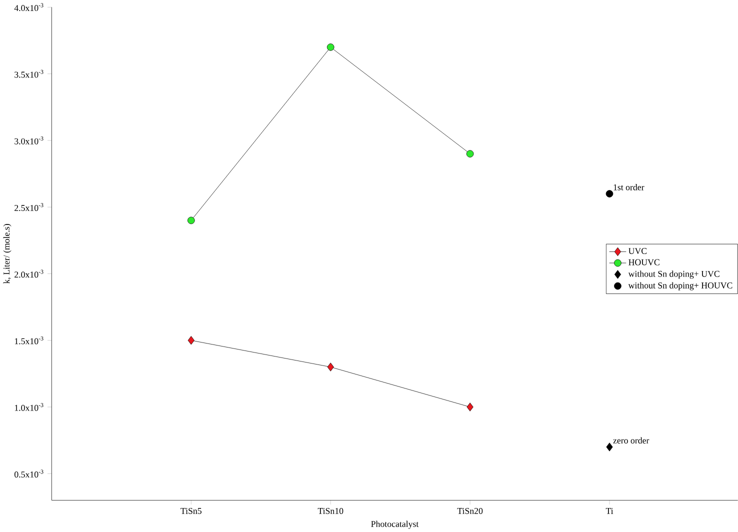  I want to click on y-tick-label: 2.0x10$^{-3}$, so click(29, 274).